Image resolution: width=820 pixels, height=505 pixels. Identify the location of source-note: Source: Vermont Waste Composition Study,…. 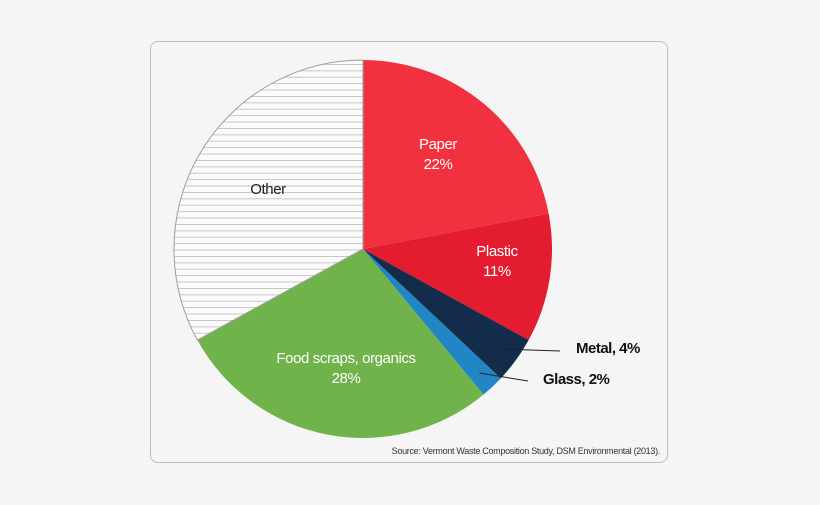
(526, 451).